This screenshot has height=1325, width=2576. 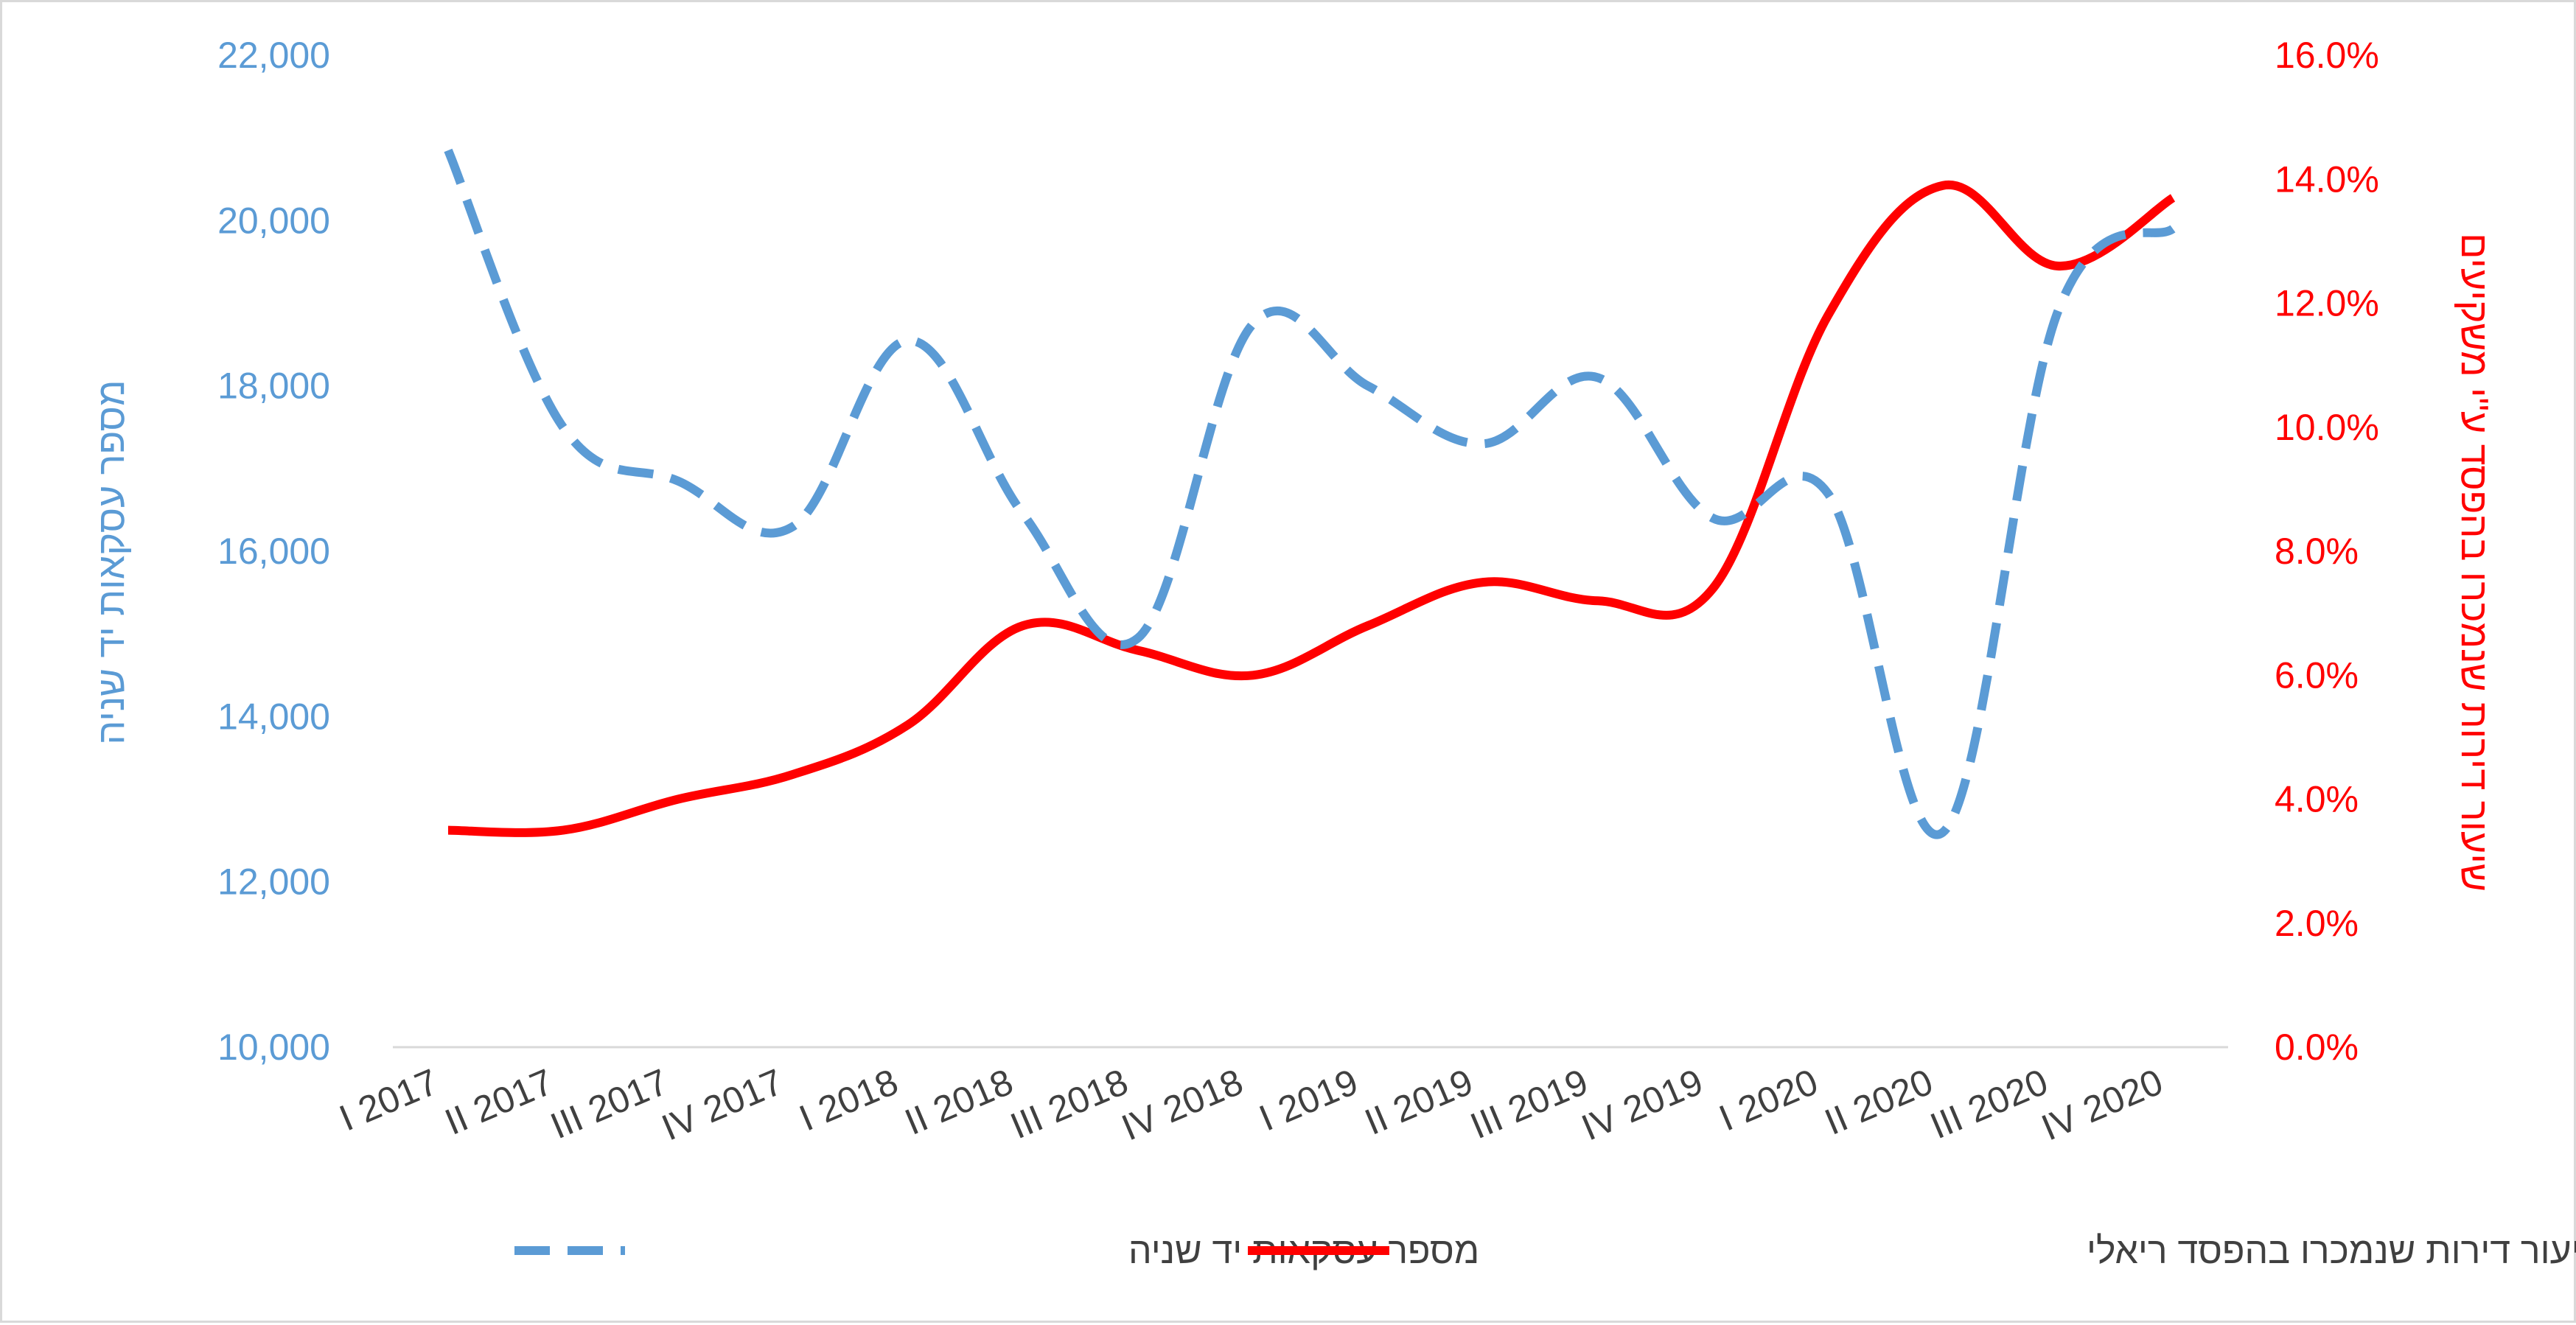 I want to click on category-tick-label: II 2020, so click(x=1879, y=1102).